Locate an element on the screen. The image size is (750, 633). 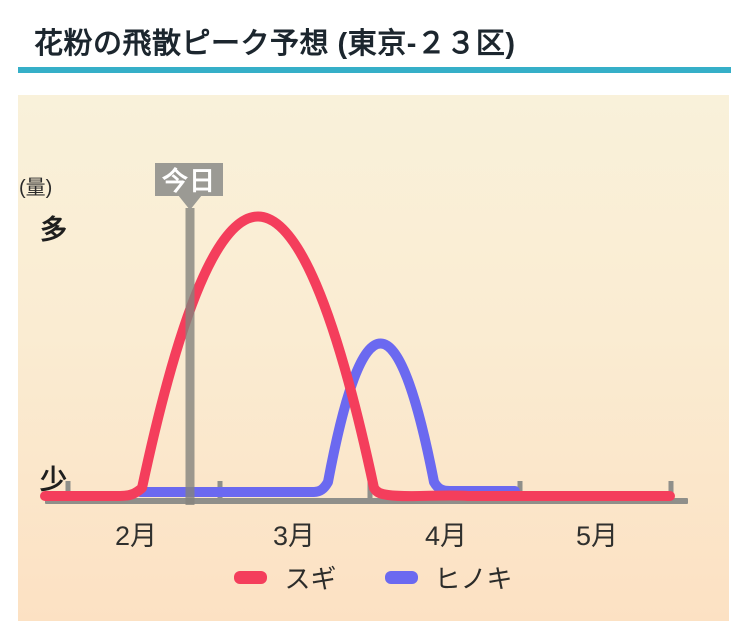
today-marker-pointer is located at coordinates (190, 202).